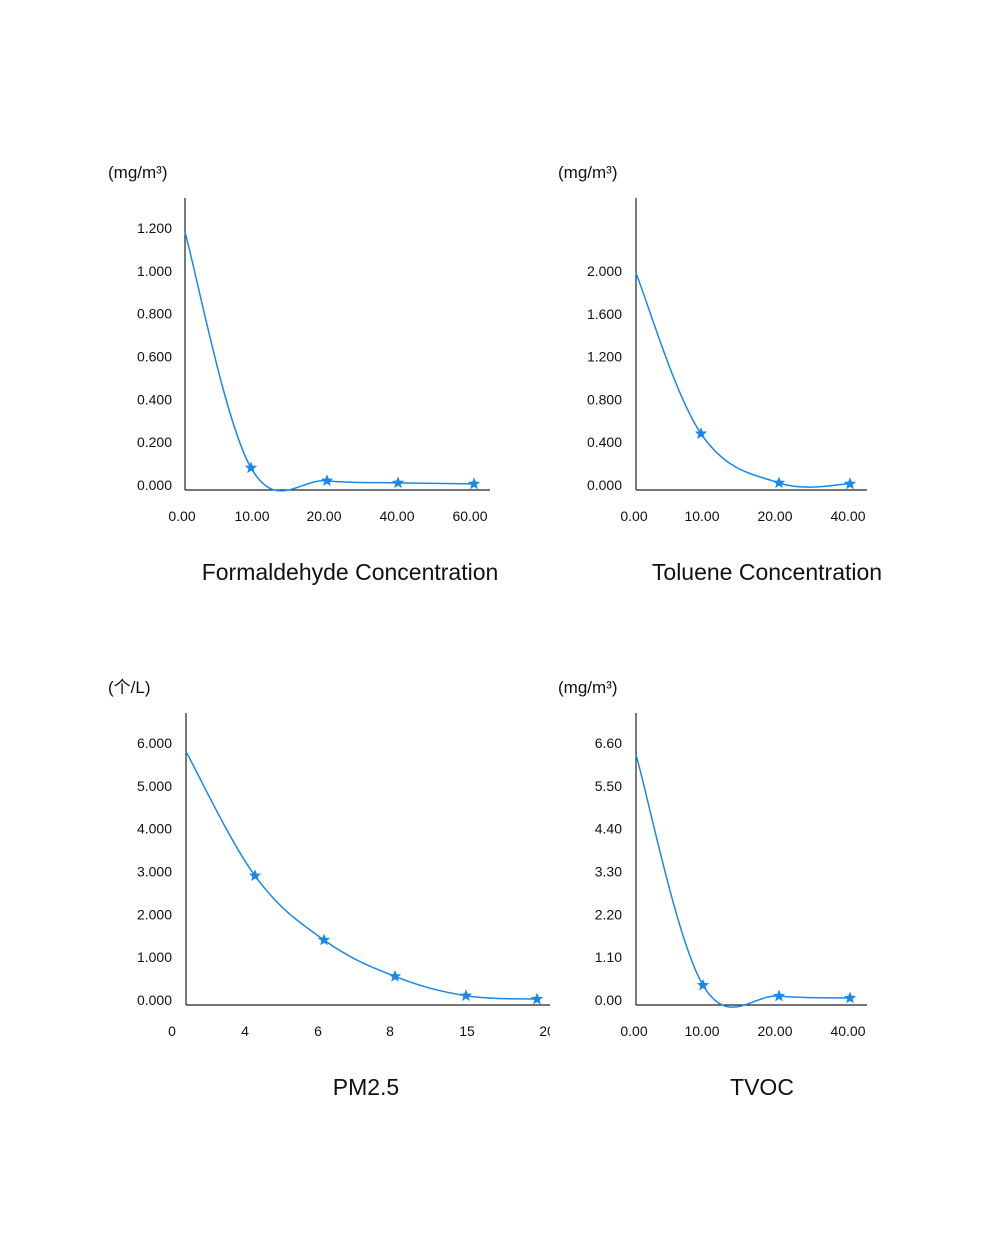  Describe the element at coordinates (366, 1087) in the screenshot. I see `chart-title: PM2.5` at that location.